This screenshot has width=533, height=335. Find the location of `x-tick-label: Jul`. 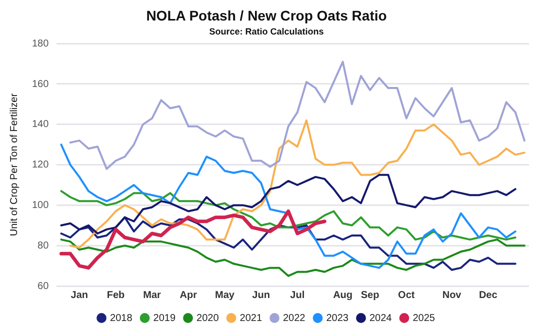

x-tick-label: Jul is located at coordinates (297, 295).